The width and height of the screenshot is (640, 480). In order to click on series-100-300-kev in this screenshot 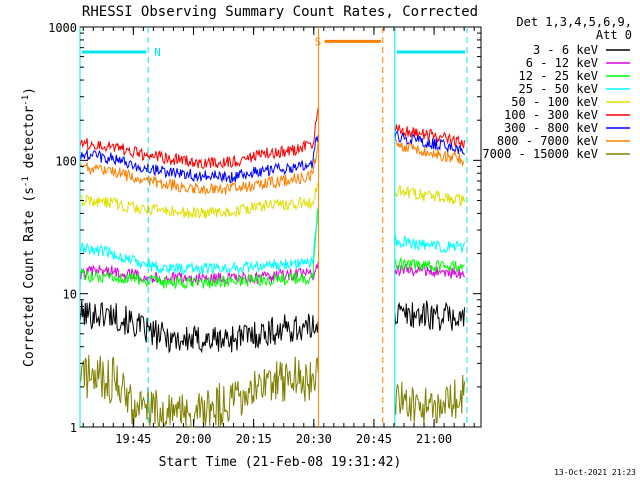, I will do `click(272, 138)`.